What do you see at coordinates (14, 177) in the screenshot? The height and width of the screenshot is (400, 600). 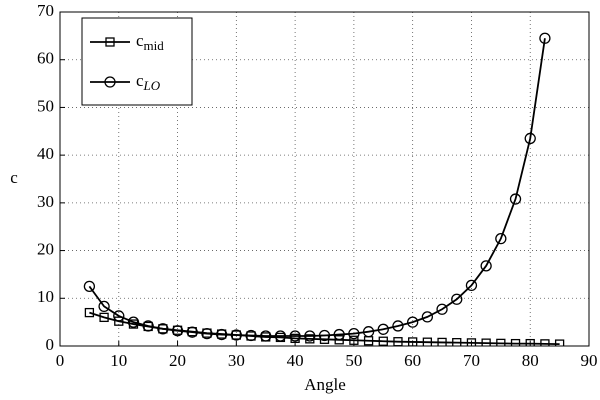 I see `y-axis-label: c` at bounding box center [14, 177].